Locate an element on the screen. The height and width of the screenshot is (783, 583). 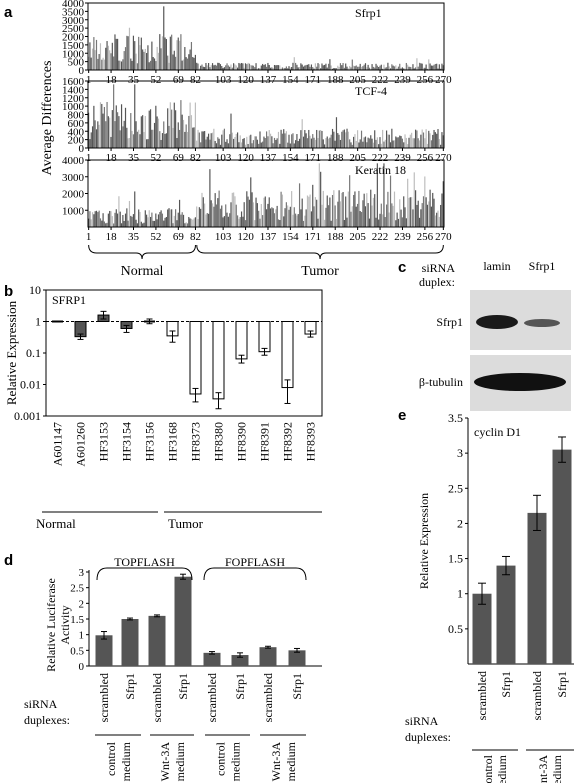
panel-d-medium-label: control is located at coordinates (111, 758).